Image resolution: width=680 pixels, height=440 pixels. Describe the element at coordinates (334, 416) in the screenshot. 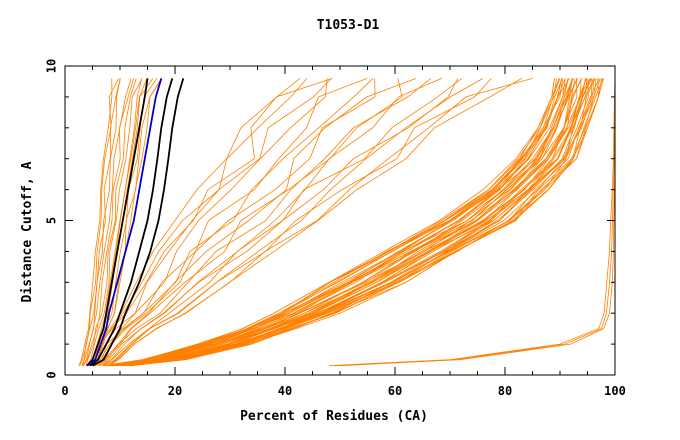

I see `x-axis-label: Percent of Residues (CA)` at that location.